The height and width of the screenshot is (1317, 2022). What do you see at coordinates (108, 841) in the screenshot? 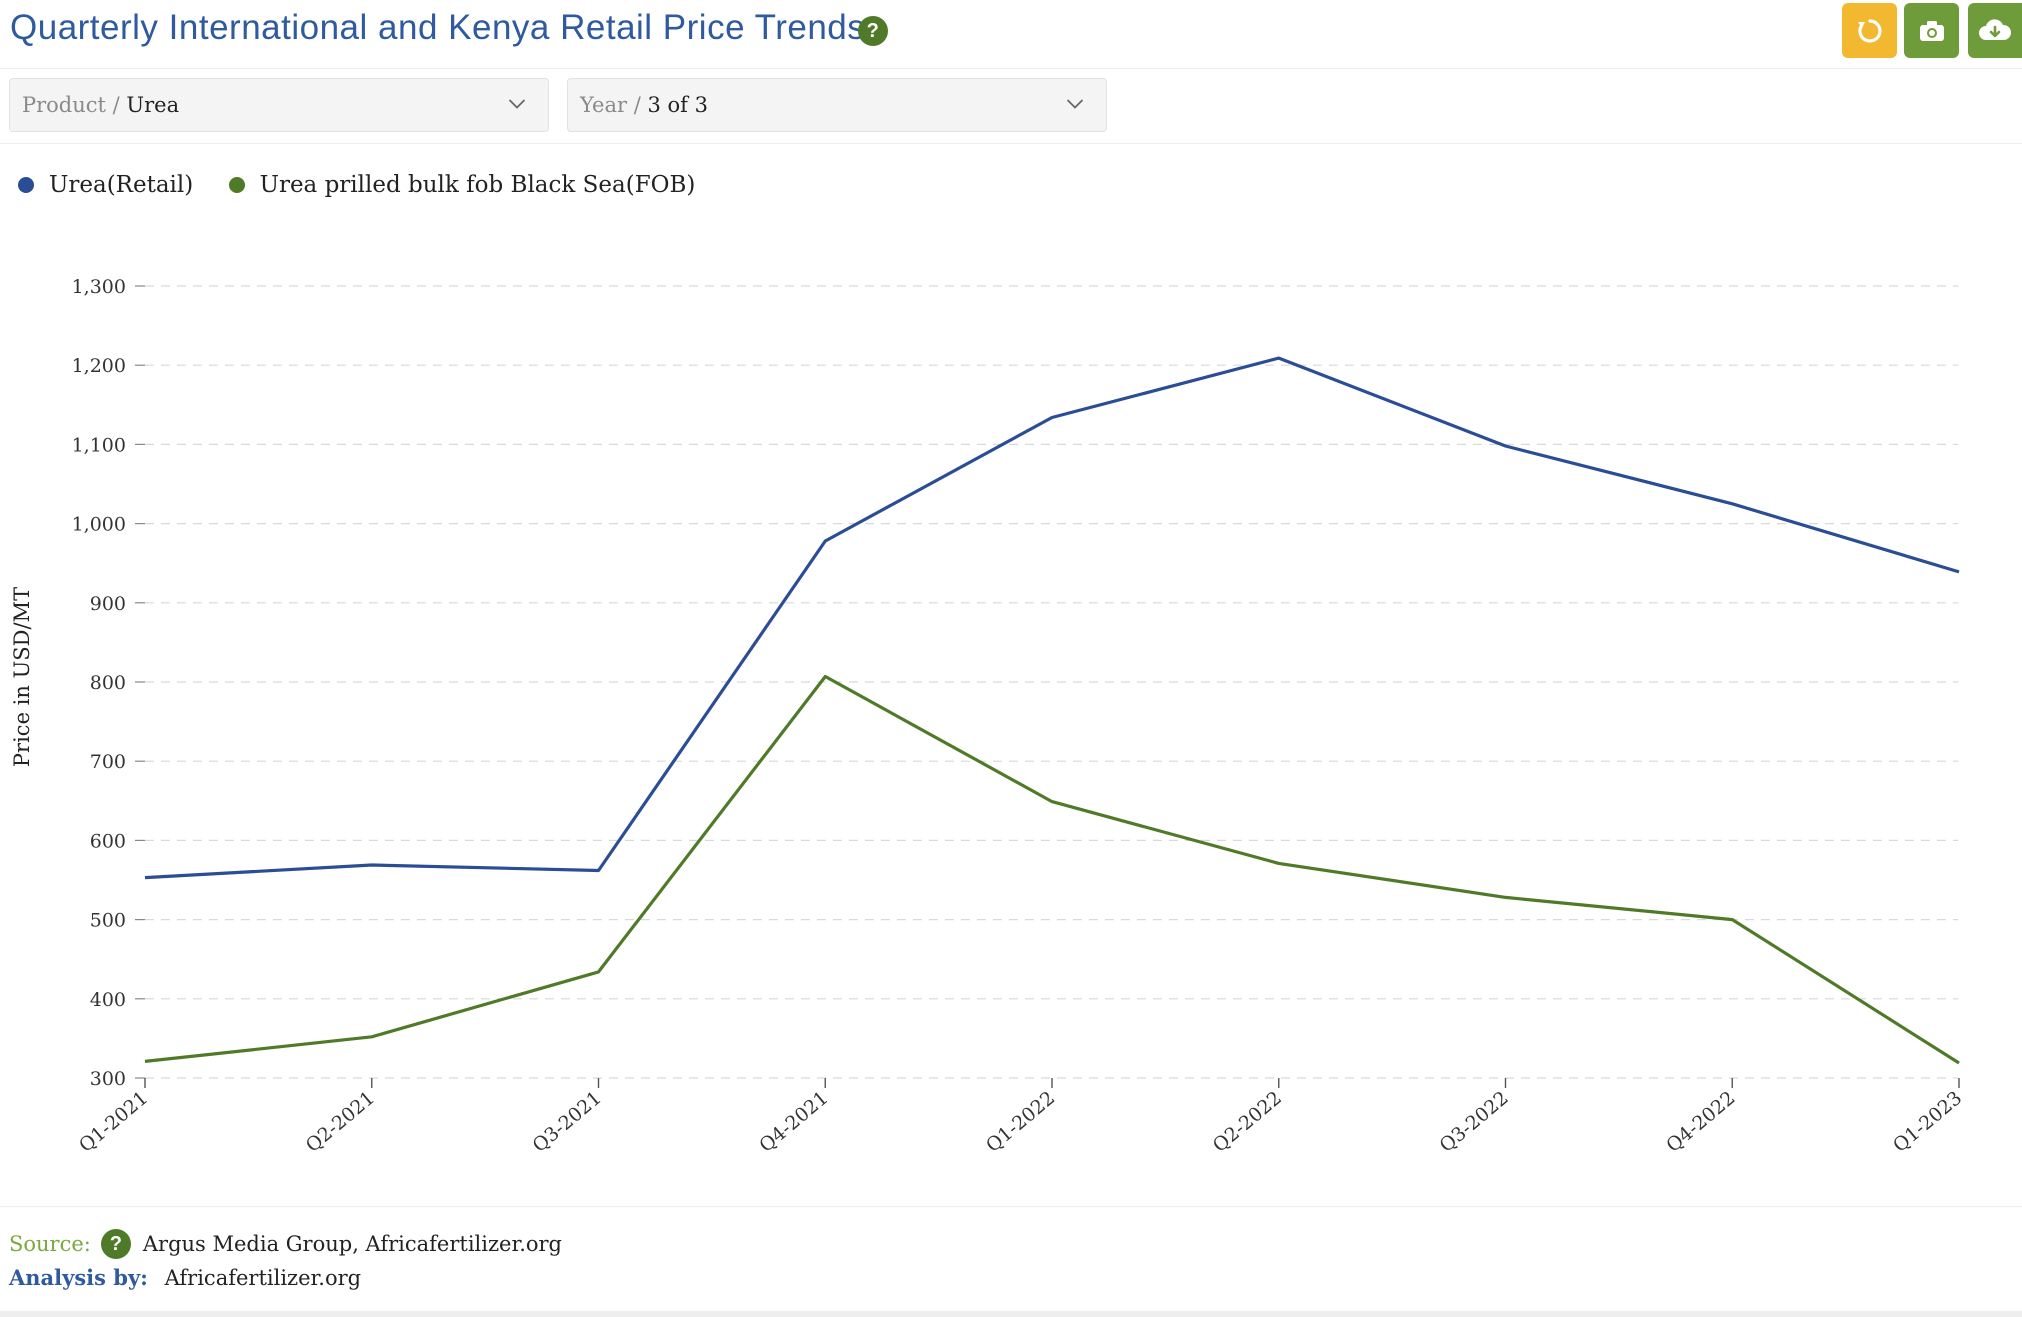
I see `y-tick-label: 600` at bounding box center [108, 841].